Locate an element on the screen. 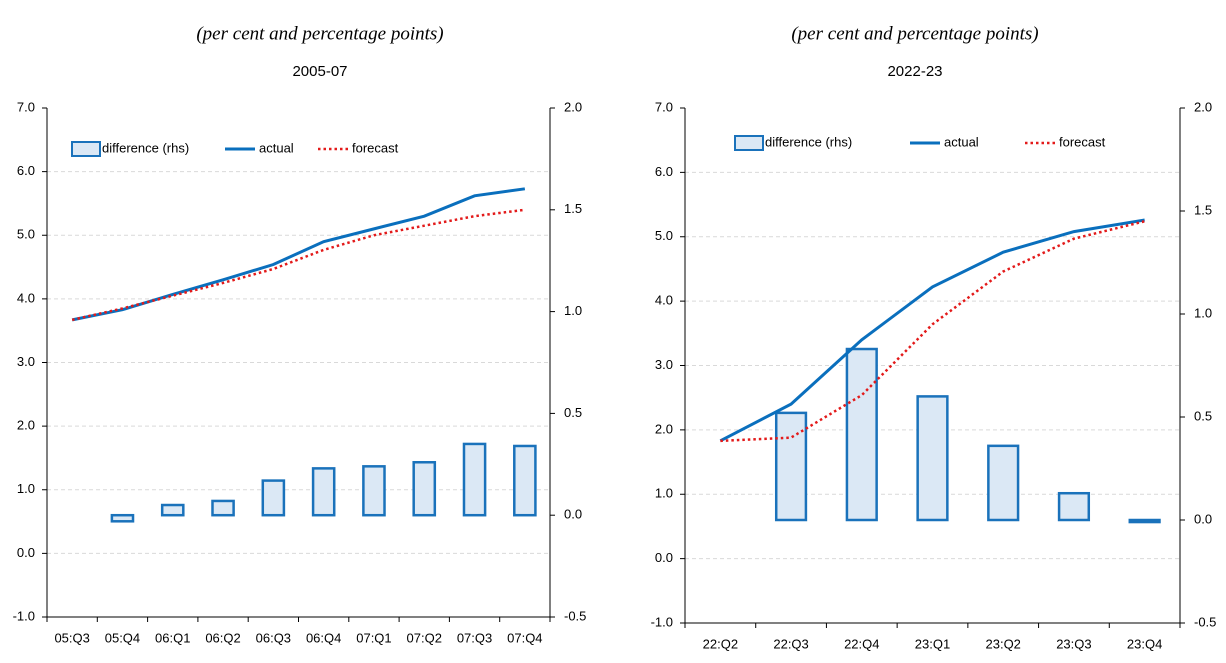  x-tick-label: 06:Q3 is located at coordinates (273, 637).